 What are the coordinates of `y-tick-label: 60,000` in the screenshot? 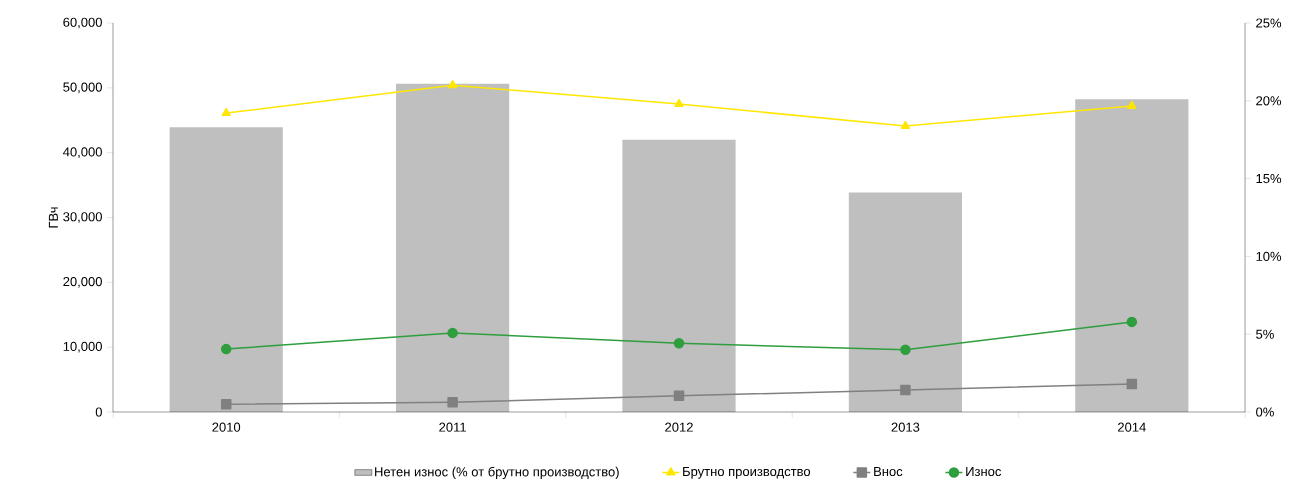 It's located at (82, 23).